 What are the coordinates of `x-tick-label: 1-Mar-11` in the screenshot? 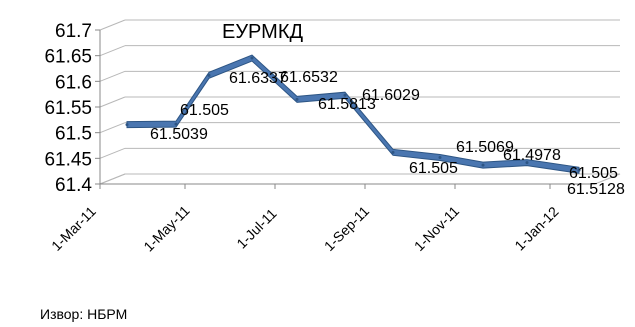 It's located at (73, 228).